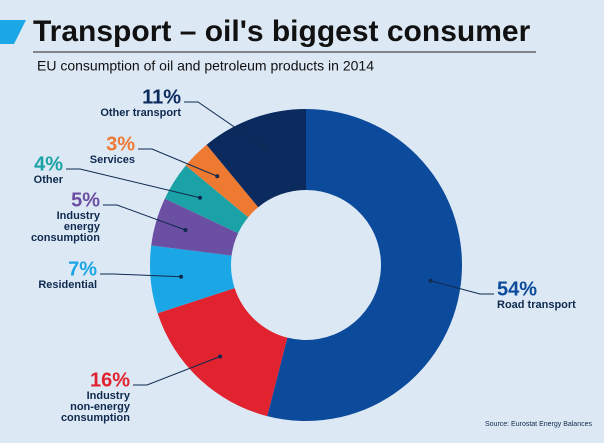  I want to click on category-label: Services, so click(112, 160).